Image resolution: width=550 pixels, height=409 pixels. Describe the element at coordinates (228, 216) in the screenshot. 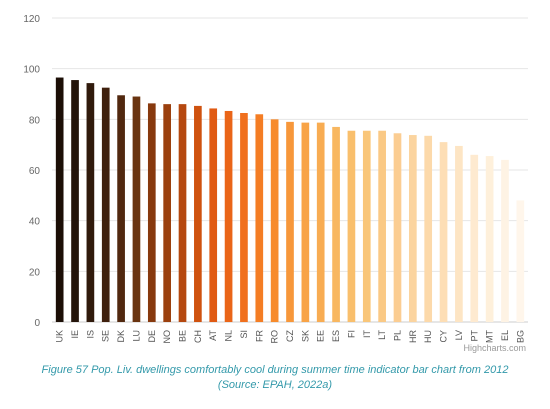

I see `bar-nl` at that location.